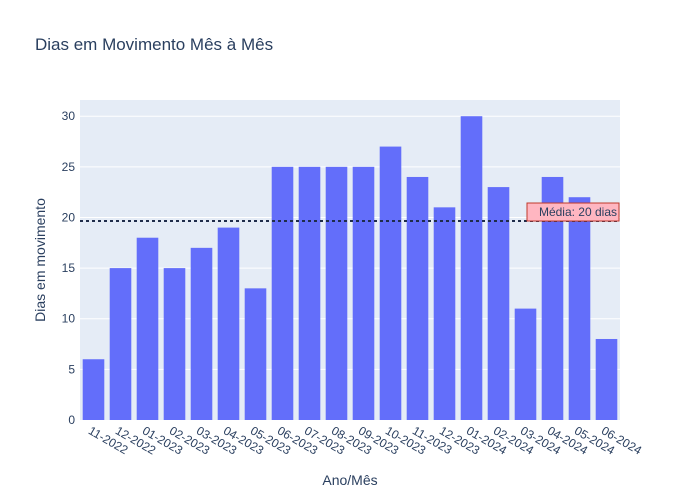  Describe the element at coordinates (71, 420) in the screenshot. I see `y-tick-label: 0` at that location.